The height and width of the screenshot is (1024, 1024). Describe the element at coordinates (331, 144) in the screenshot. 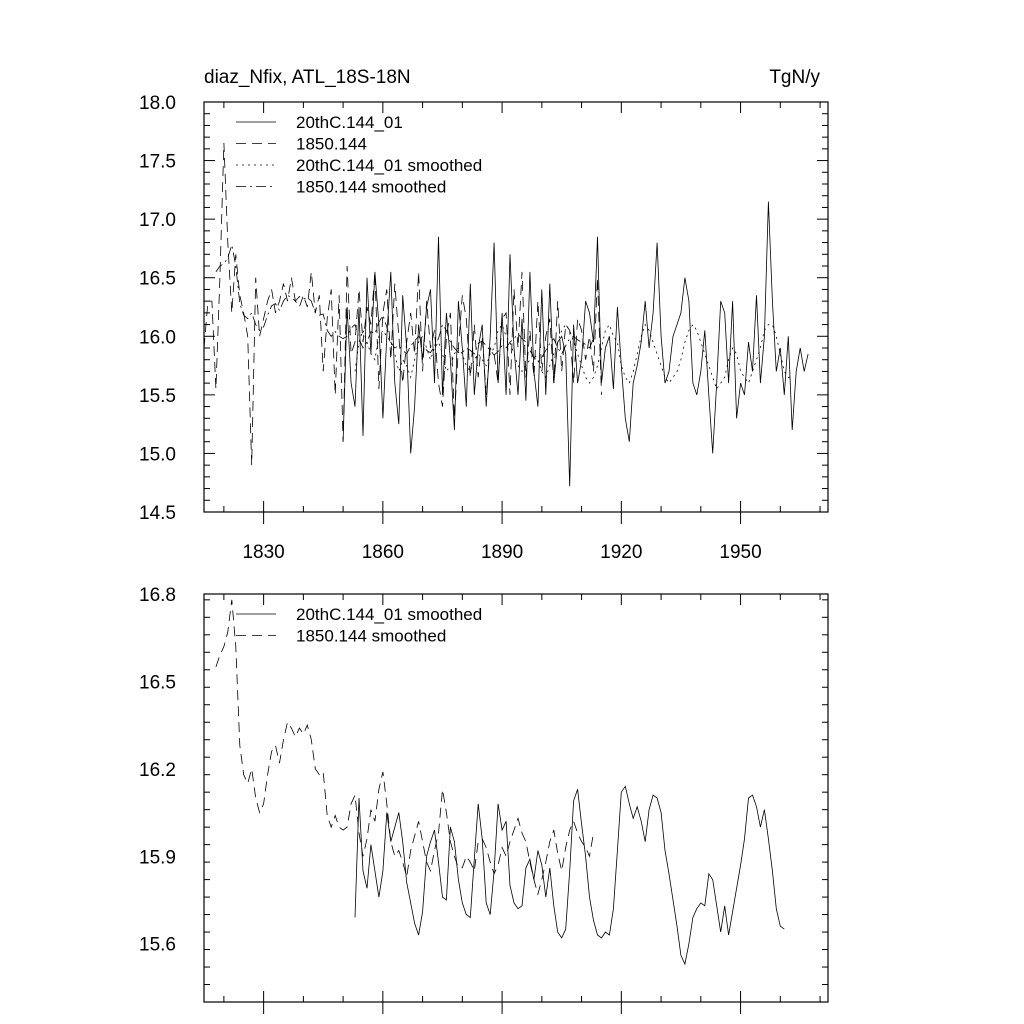

I see `top-legend-label: 1850.144` at that location.